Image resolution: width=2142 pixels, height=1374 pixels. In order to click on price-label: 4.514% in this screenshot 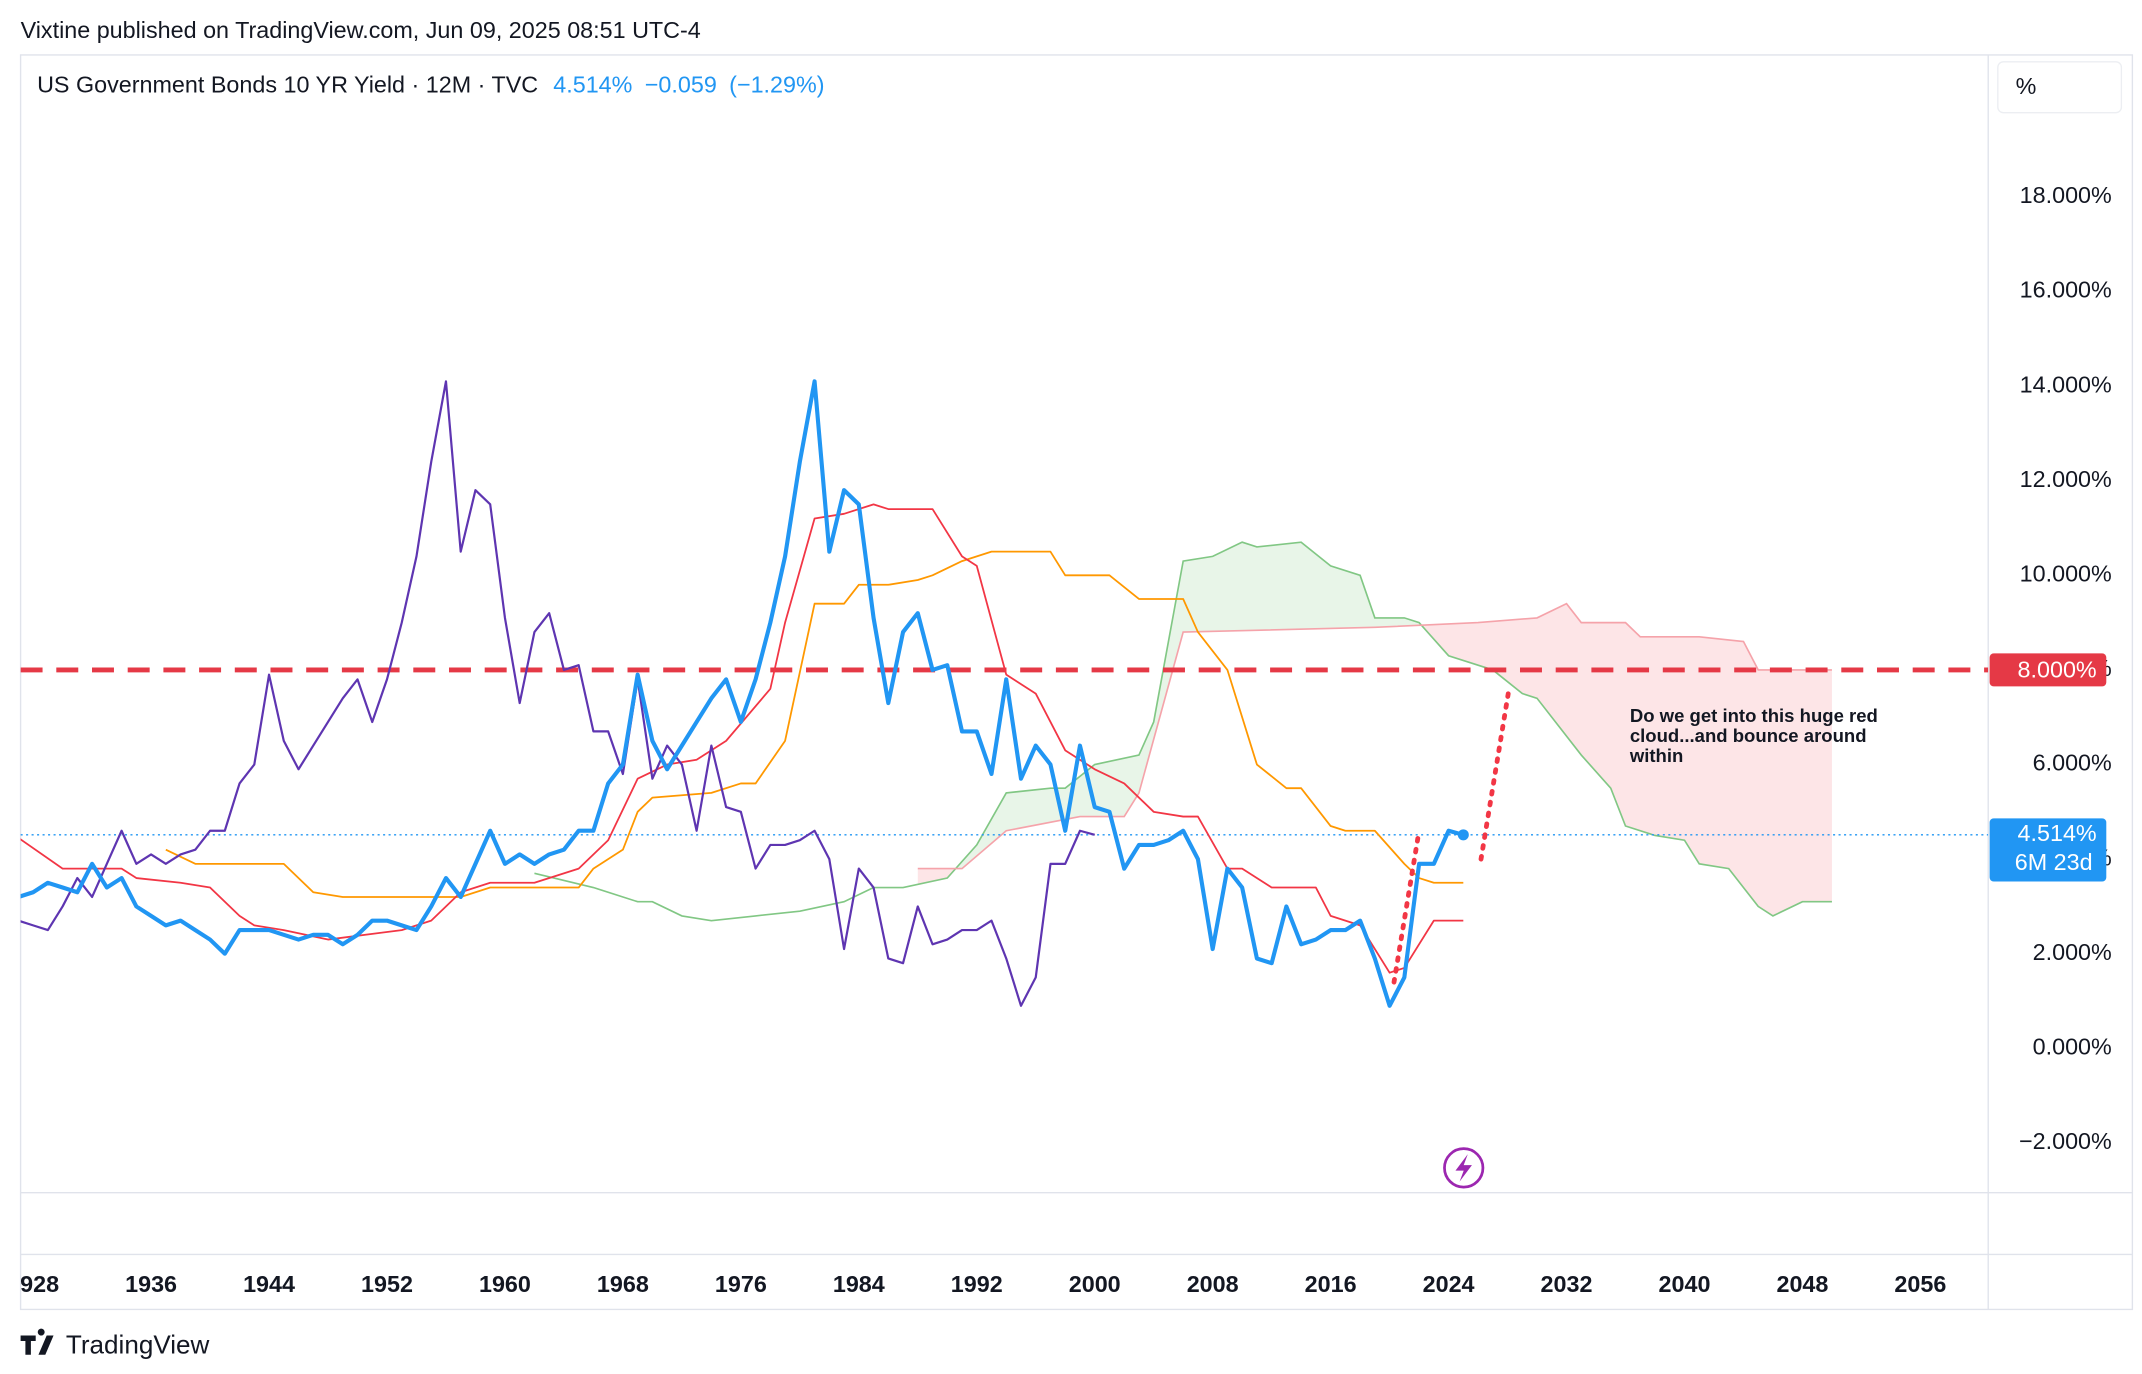, I will do `click(2057, 833)`.